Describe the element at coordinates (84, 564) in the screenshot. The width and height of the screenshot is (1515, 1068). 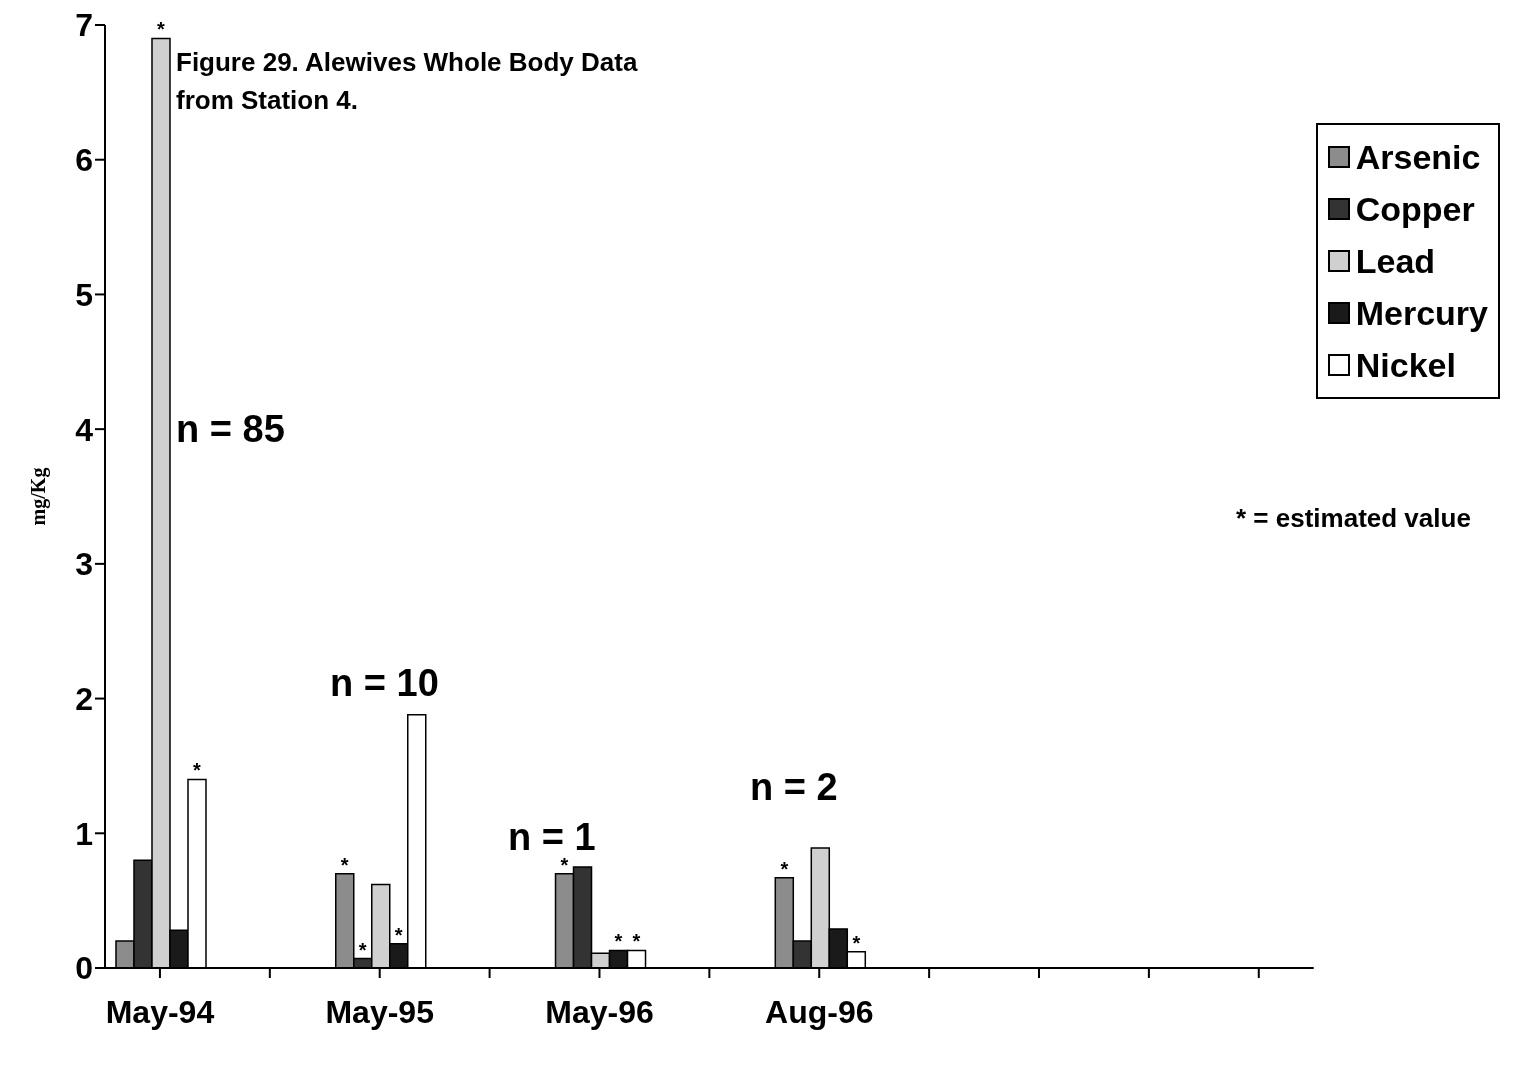
I see `y-tick-label: 3` at that location.